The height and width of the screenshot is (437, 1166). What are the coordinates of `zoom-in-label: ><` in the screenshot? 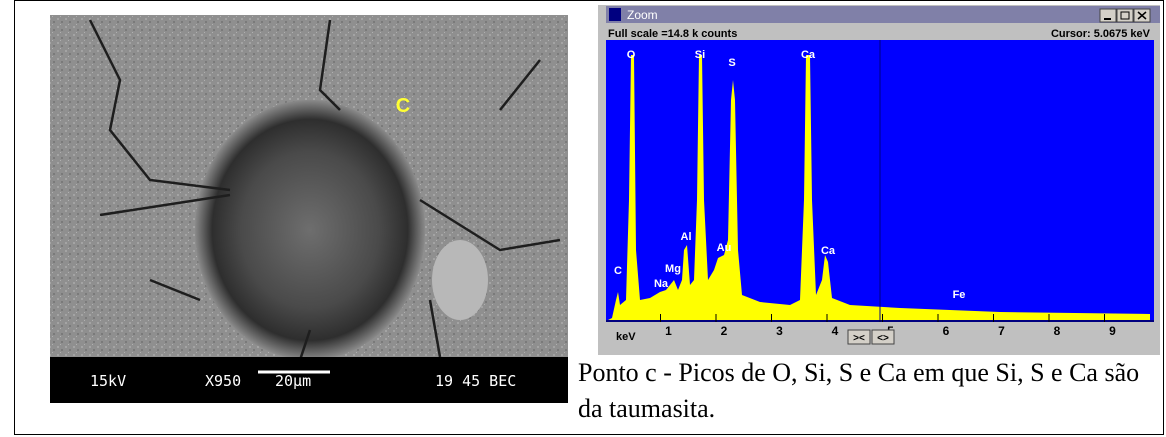 It's located at (859, 338).